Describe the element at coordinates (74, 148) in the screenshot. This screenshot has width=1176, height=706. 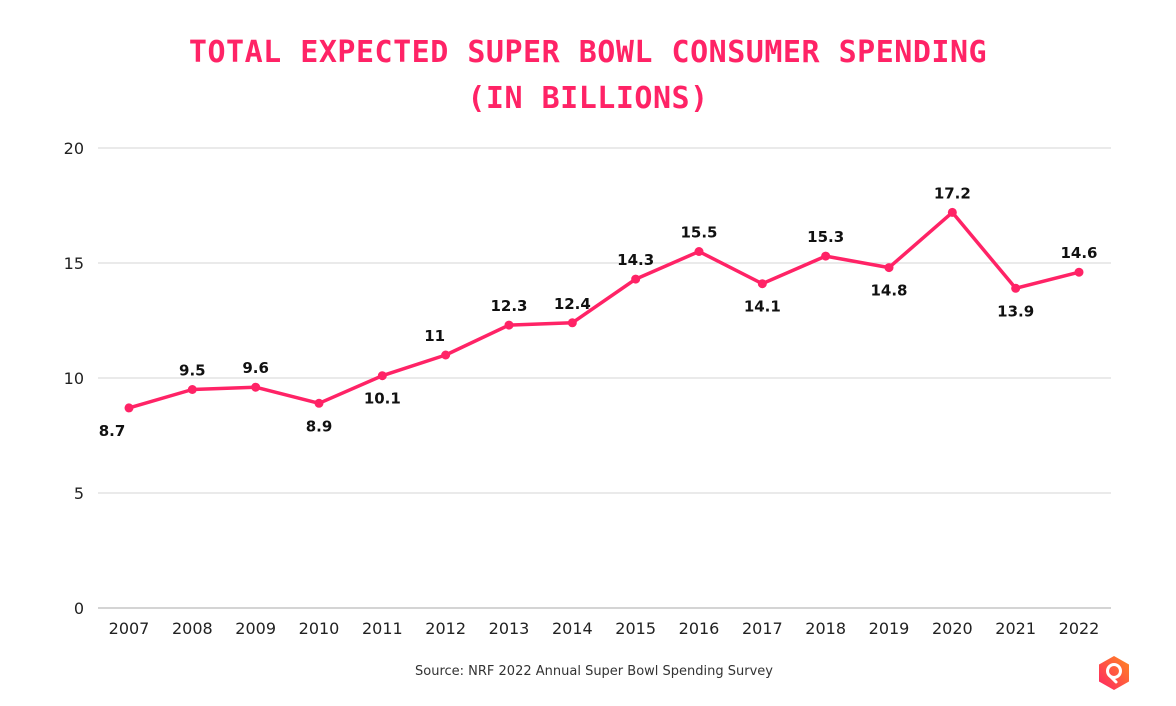
I see `y-tick-label: 20` at that location.